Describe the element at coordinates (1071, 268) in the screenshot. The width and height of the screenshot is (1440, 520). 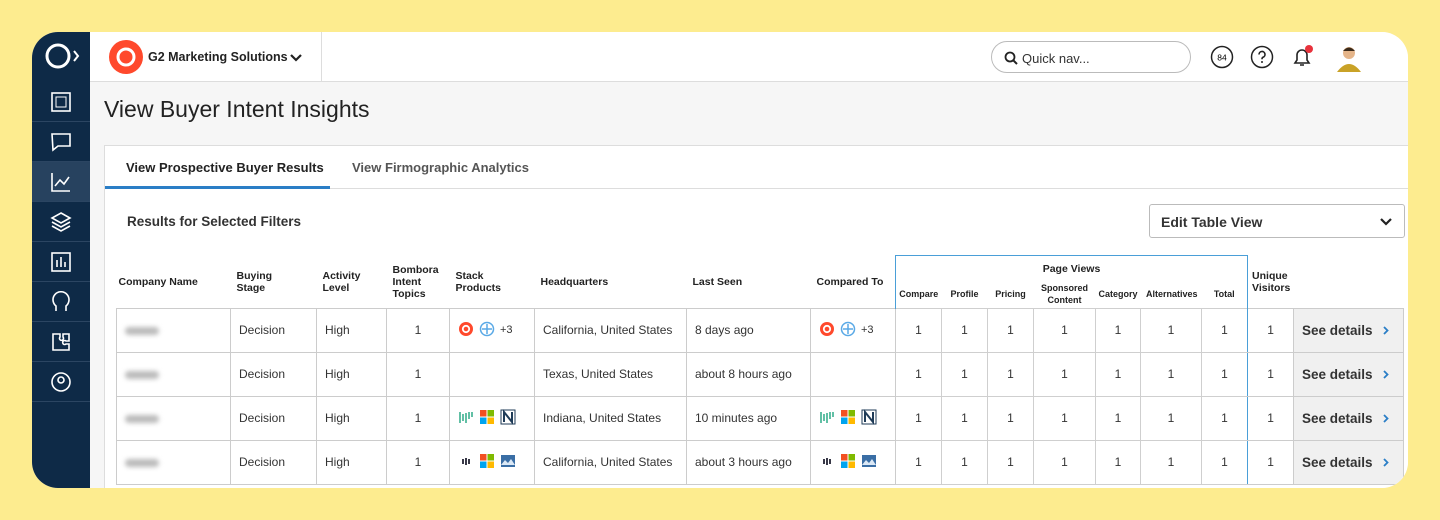
I see `page-views-header: Page Views` at that location.